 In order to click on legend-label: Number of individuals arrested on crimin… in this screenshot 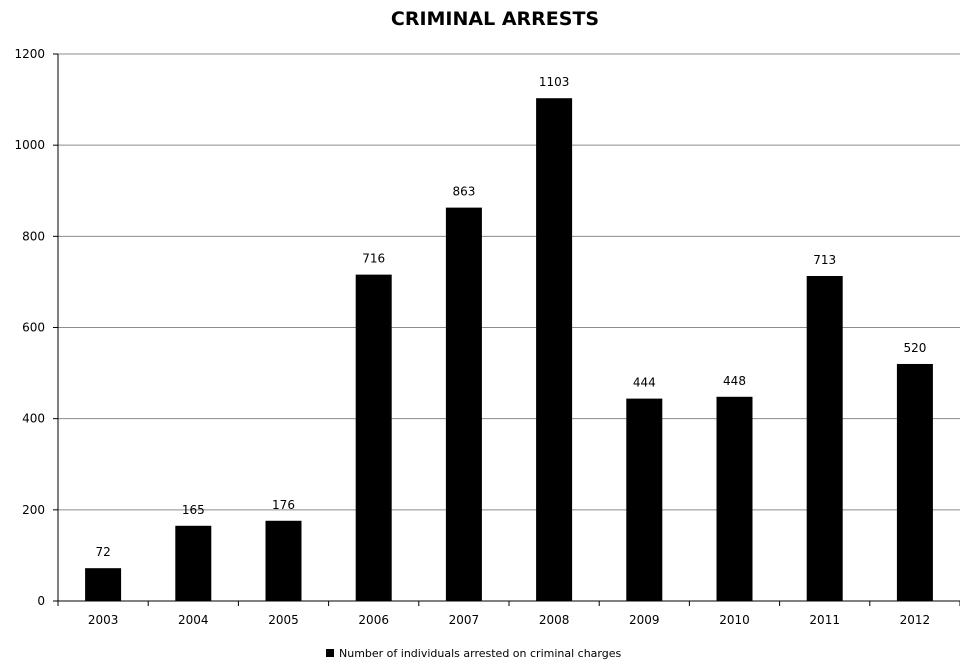, I will do `click(480, 653)`.